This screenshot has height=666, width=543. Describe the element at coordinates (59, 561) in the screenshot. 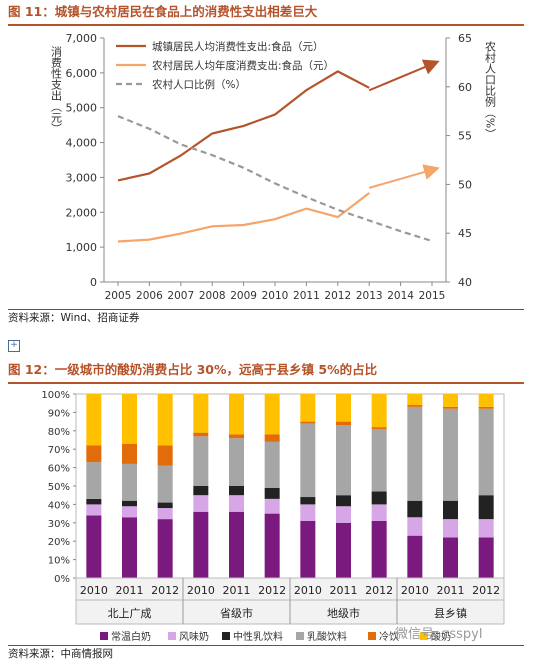

I see `y-tick-label: 10%` at that location.